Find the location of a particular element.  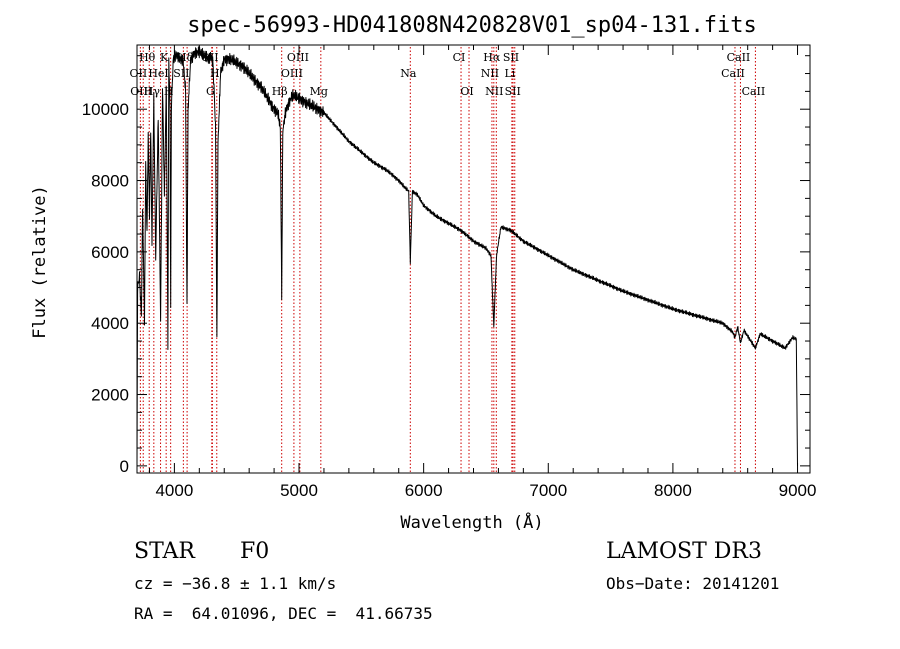

spectral-line-label: HeI is located at coordinates (158, 73).